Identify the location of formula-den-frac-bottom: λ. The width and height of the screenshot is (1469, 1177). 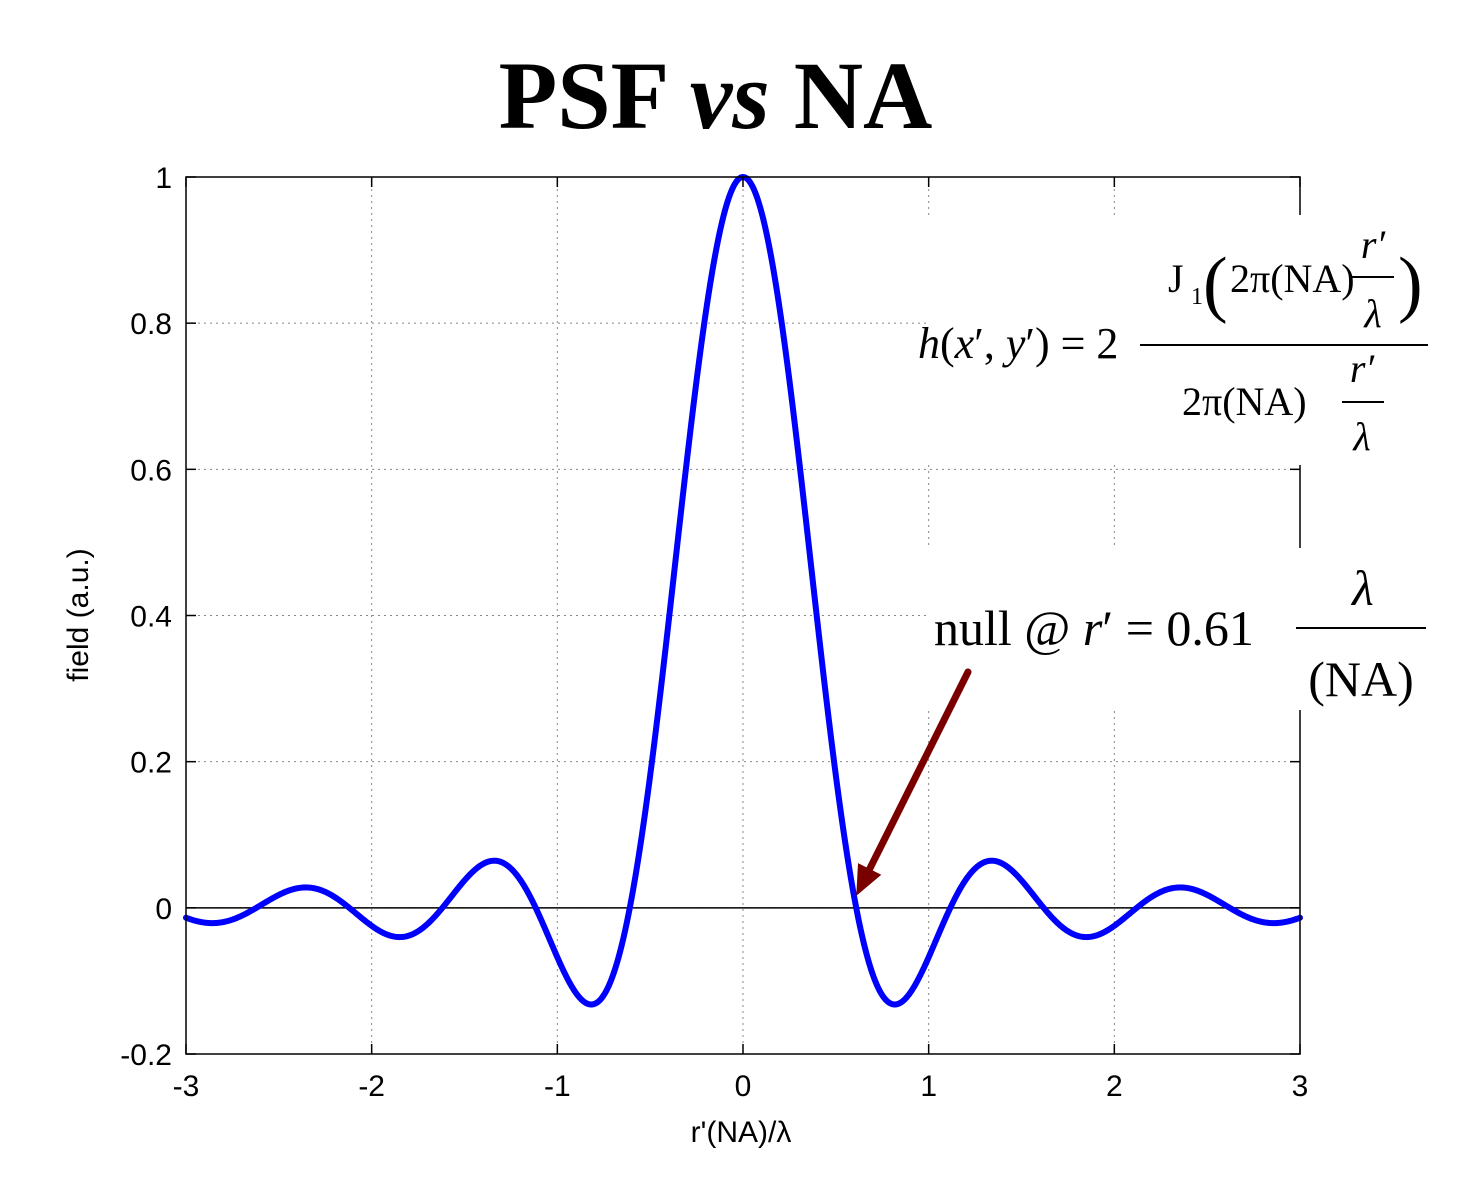
(1361, 436).